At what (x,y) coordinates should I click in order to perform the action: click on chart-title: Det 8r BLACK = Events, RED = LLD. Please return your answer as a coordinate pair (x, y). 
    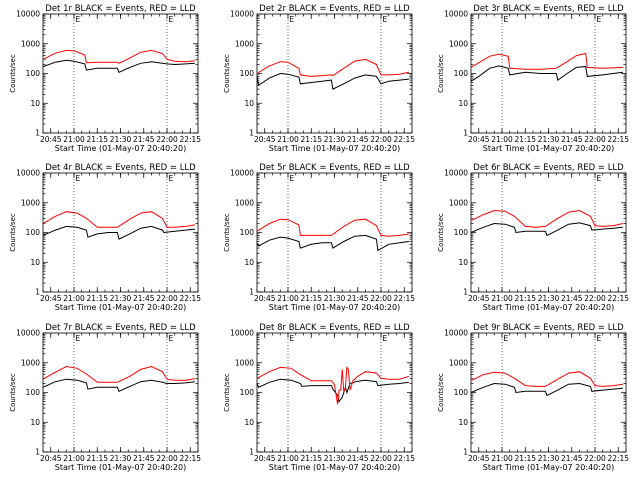
    Looking at the image, I should click on (334, 328).